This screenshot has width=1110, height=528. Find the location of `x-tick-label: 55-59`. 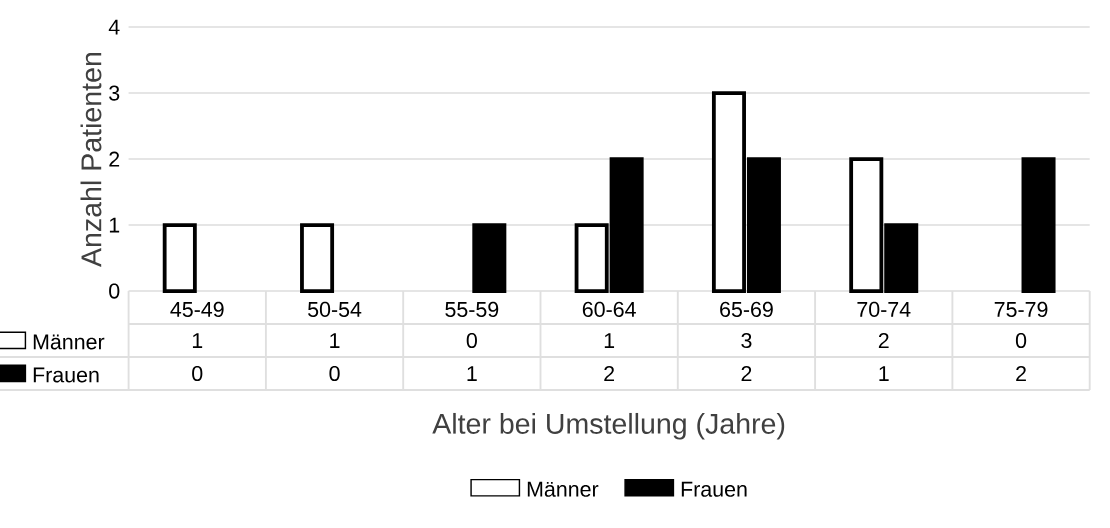

x-tick-label: 55-59 is located at coordinates (472, 309).